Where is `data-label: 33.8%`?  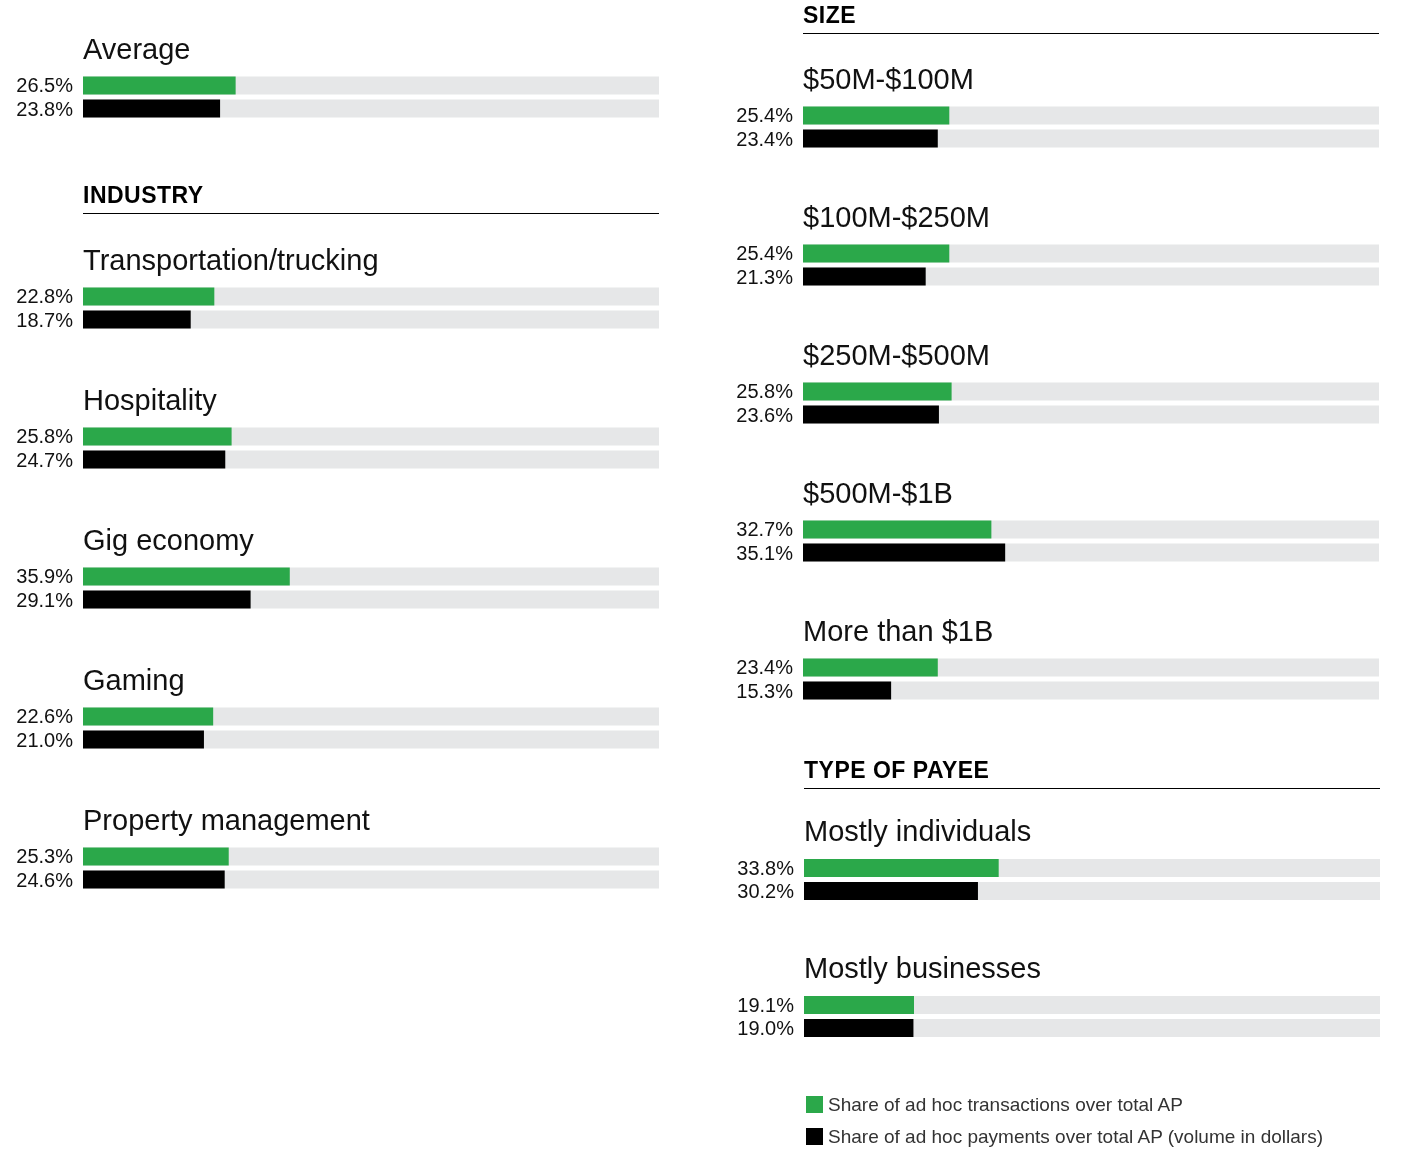 data-label: 33.8% is located at coordinates (766, 867).